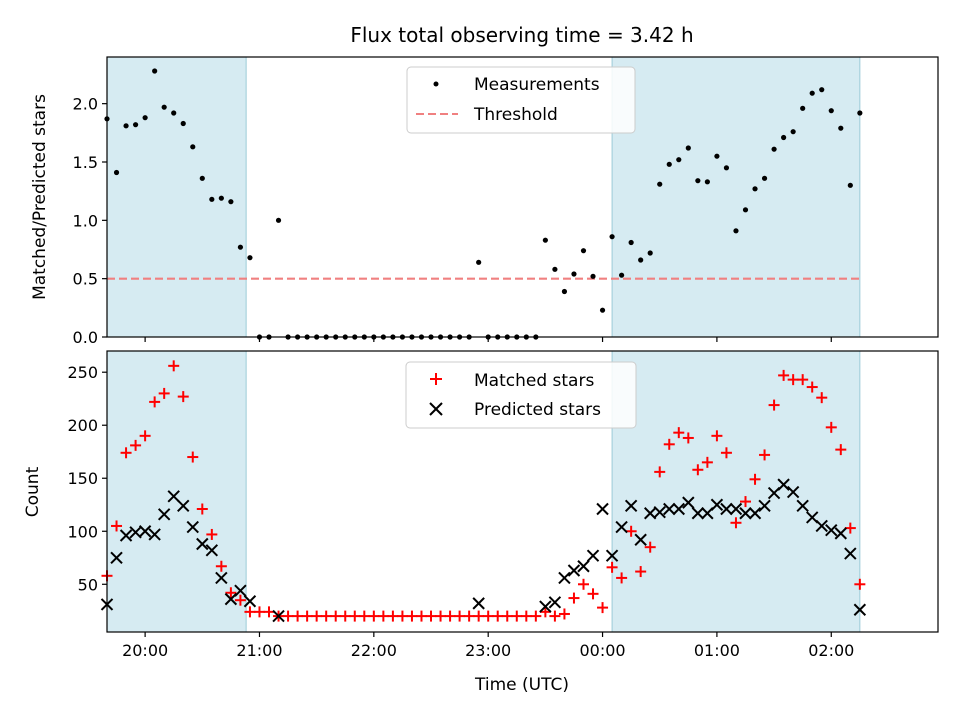 The image size is (960, 724). Describe the element at coordinates (82, 425) in the screenshot. I see `bottom-y-tick-label: 200` at that location.